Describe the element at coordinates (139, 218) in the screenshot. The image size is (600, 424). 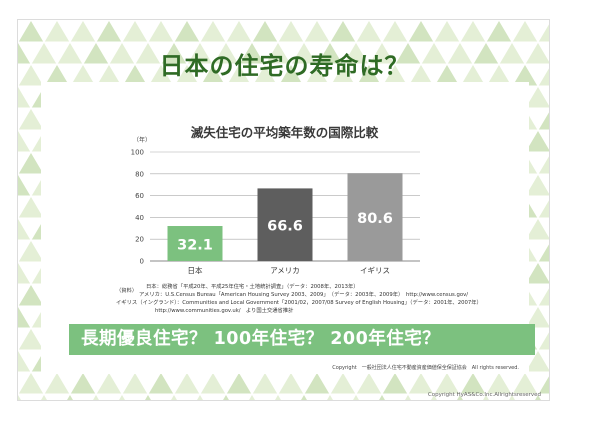
I see `y-tick-label: 40` at that location.